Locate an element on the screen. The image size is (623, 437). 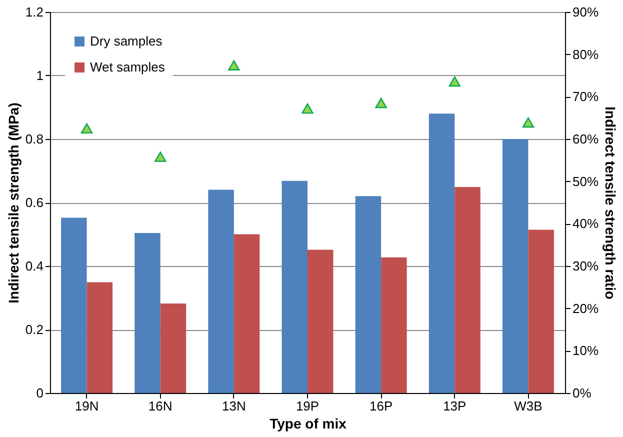
y2-tick-label: 0% is located at coordinates (582, 393).